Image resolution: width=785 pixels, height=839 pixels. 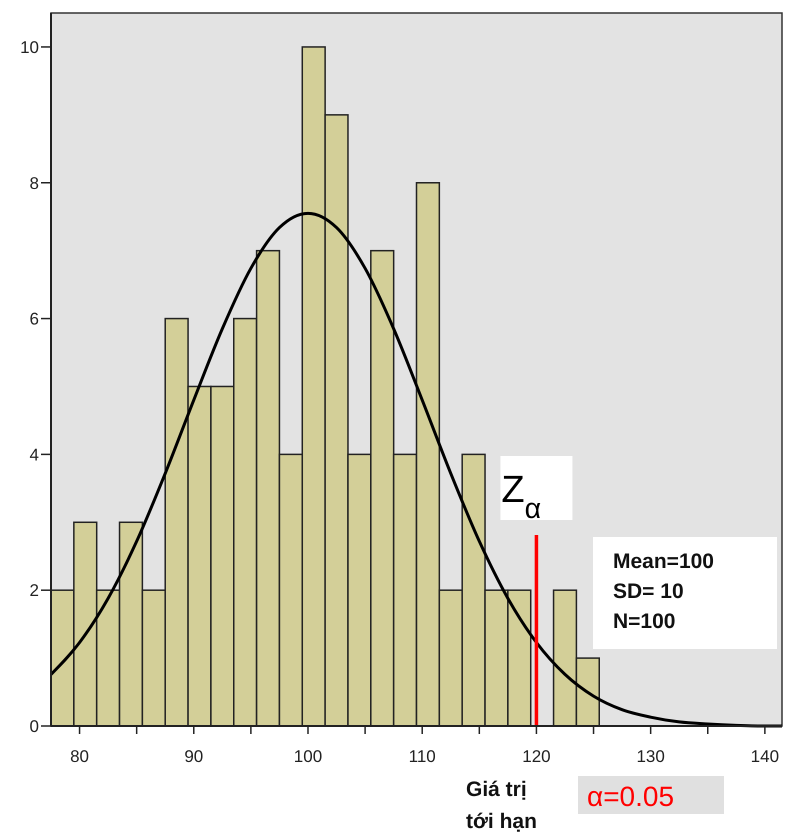 I want to click on annotation: SD= 10, so click(x=648, y=591).